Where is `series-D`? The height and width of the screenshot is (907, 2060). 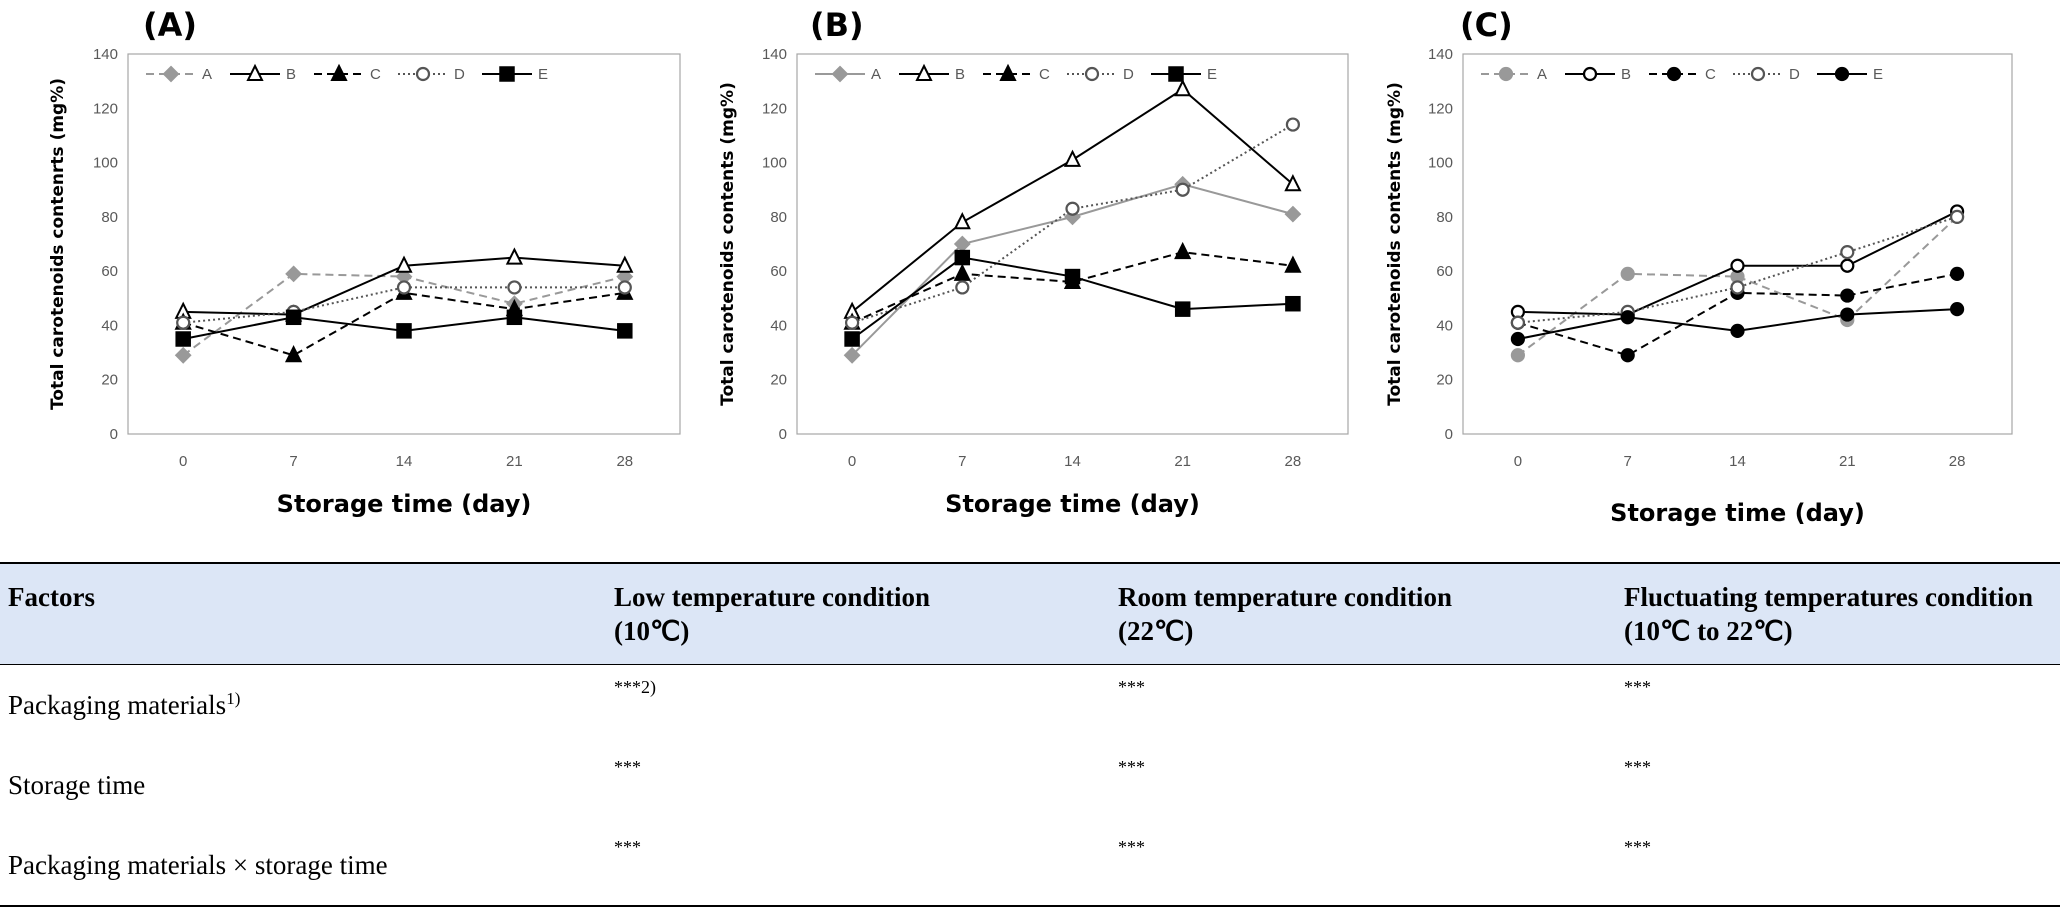
series-D is located at coordinates (404, 305).